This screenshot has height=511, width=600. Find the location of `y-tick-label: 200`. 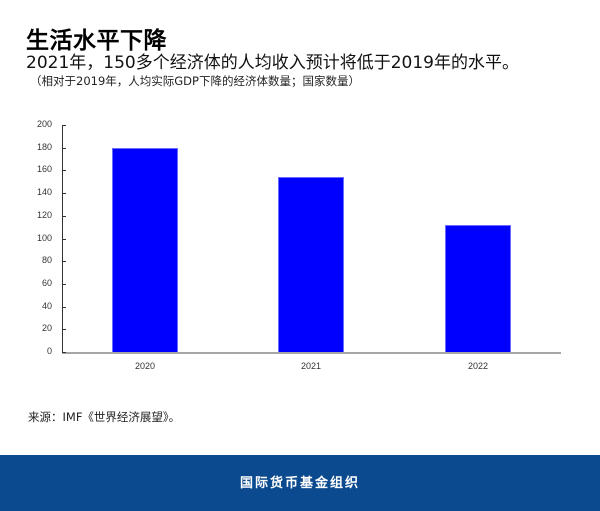

y-tick-label: 200 is located at coordinates (44, 124).